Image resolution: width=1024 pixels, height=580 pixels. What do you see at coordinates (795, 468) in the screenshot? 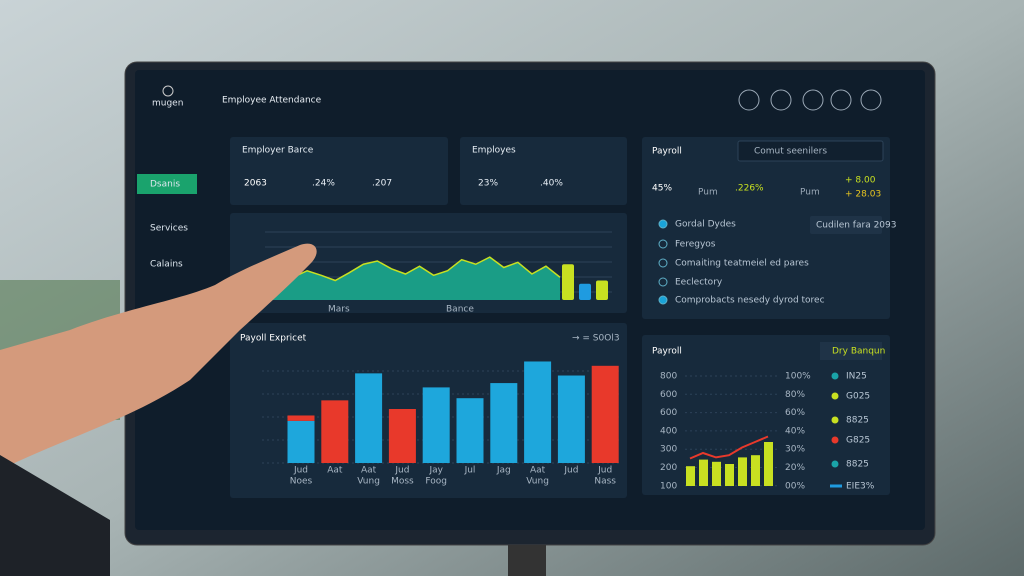
I see `y-tick-label: 20%` at bounding box center [795, 468].